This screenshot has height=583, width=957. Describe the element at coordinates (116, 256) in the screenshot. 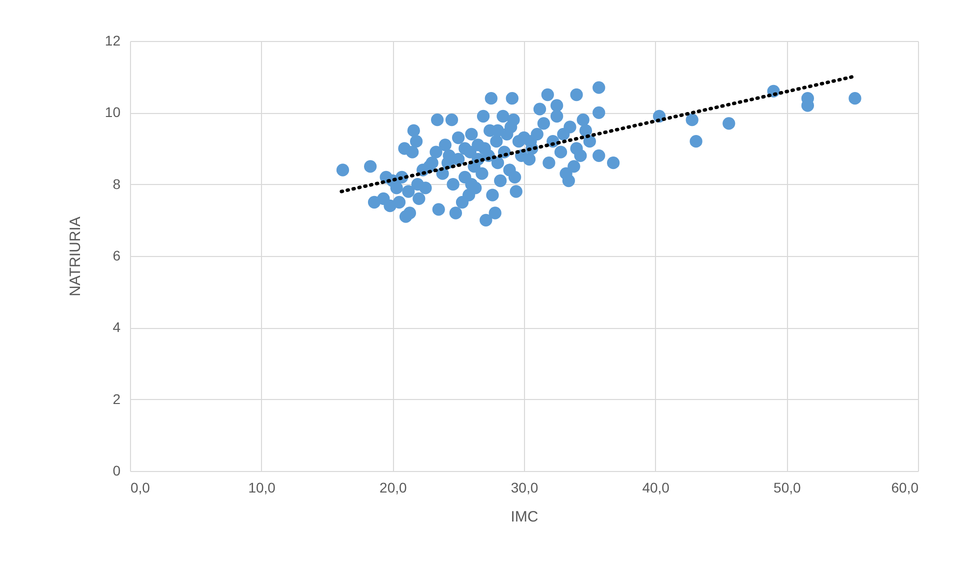

I see `y-tick-label: 6` at that location.